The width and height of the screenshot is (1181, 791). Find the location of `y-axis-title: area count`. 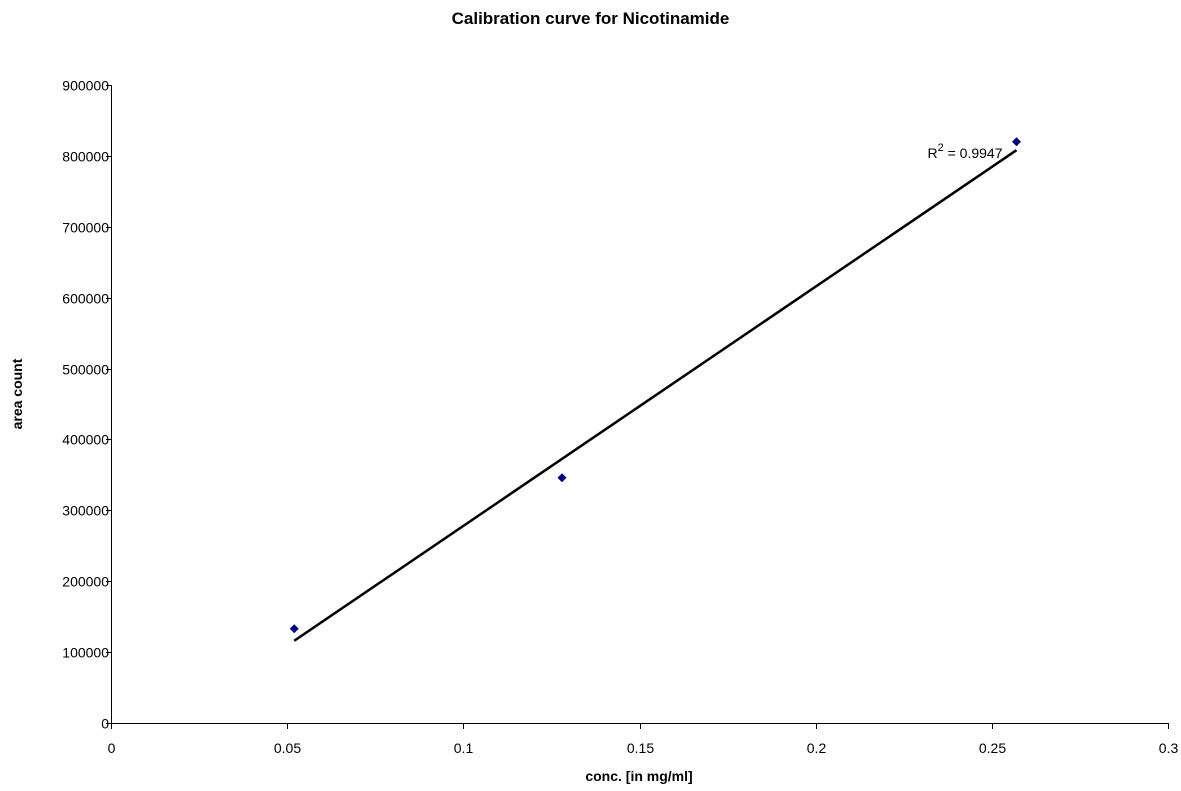

y-axis-title: area count is located at coordinates (17, 393).